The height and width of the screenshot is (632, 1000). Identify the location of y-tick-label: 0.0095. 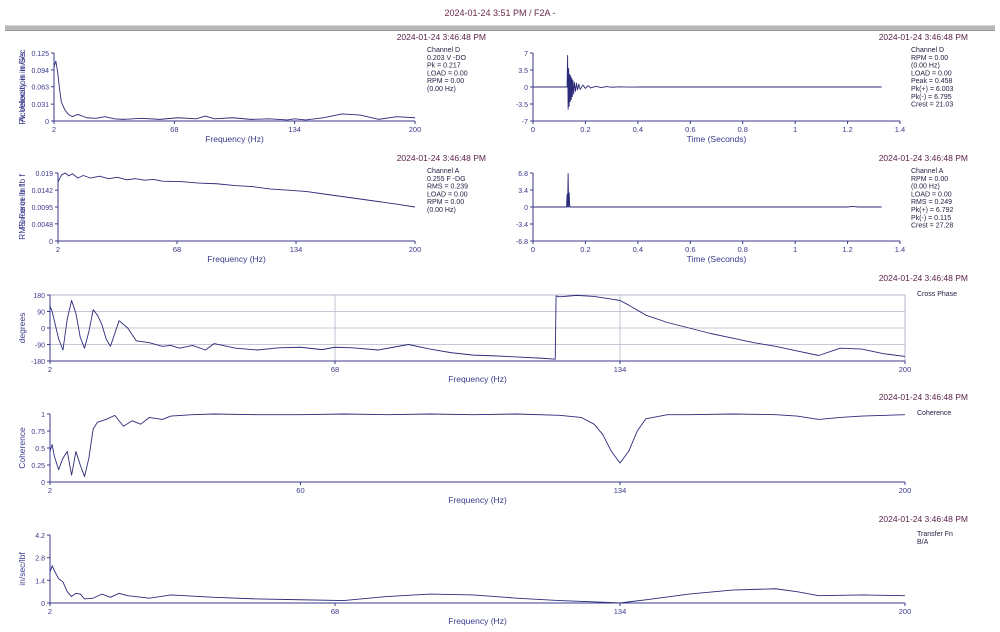
(43, 208).